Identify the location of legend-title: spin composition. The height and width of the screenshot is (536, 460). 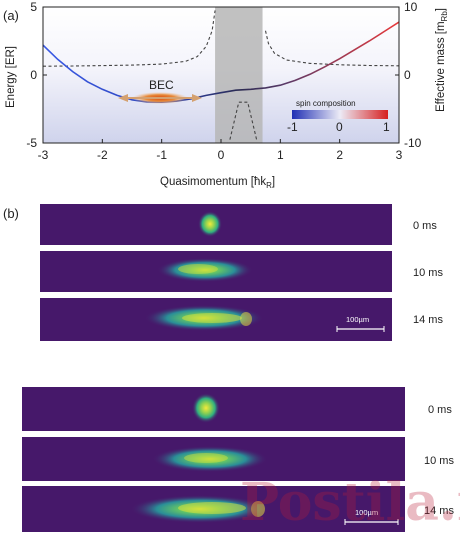
(326, 103).